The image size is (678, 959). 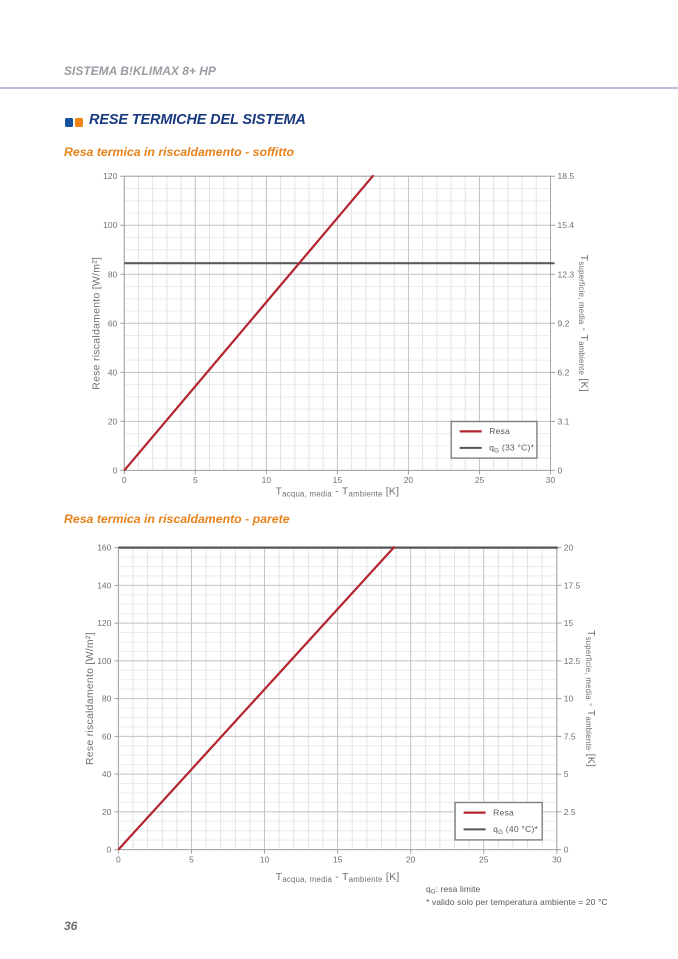 I want to click on svg-text: 9.2, so click(x=564, y=323).